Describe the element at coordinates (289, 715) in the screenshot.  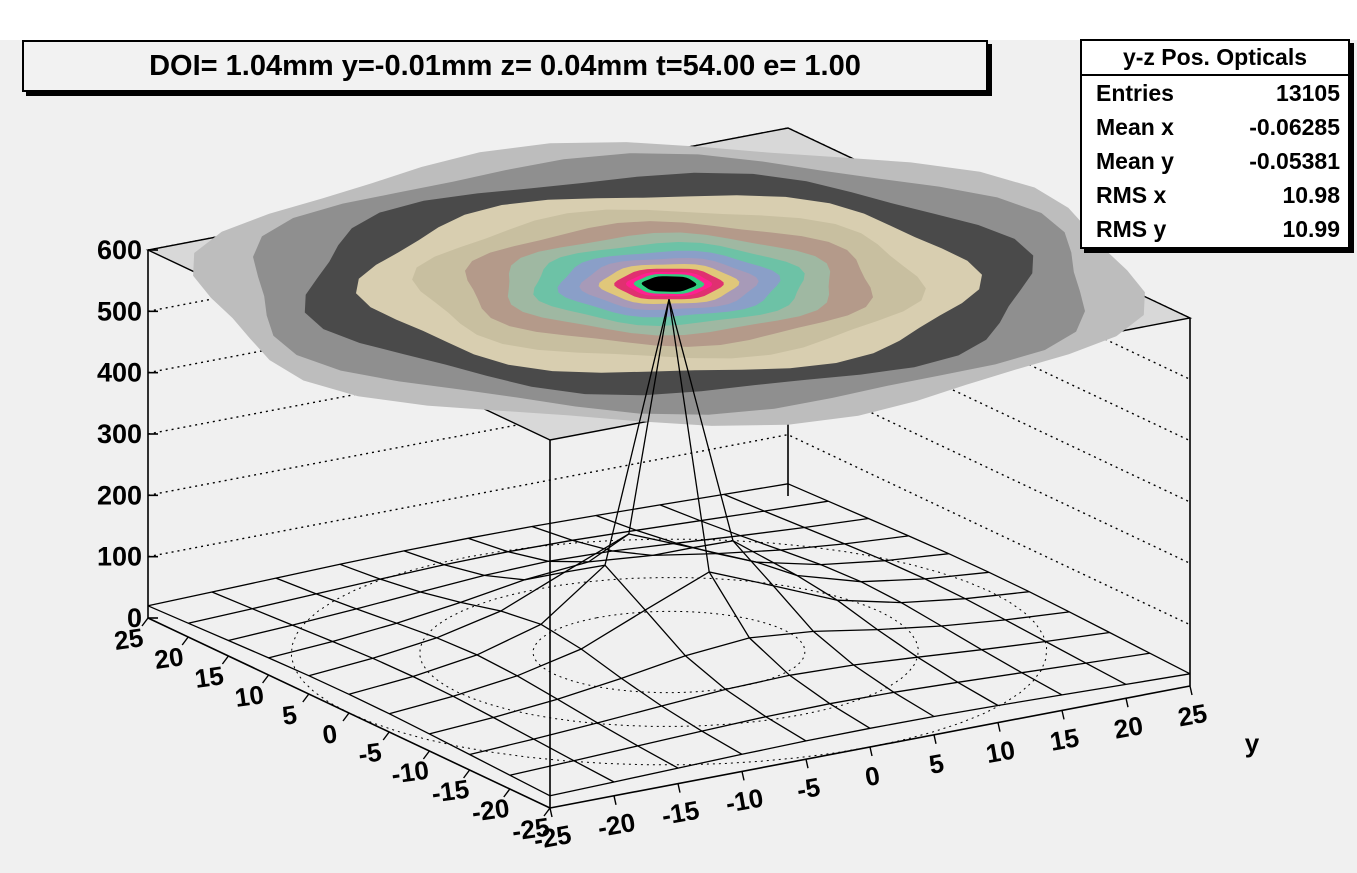
I see `x-tick-label: 5` at that location.